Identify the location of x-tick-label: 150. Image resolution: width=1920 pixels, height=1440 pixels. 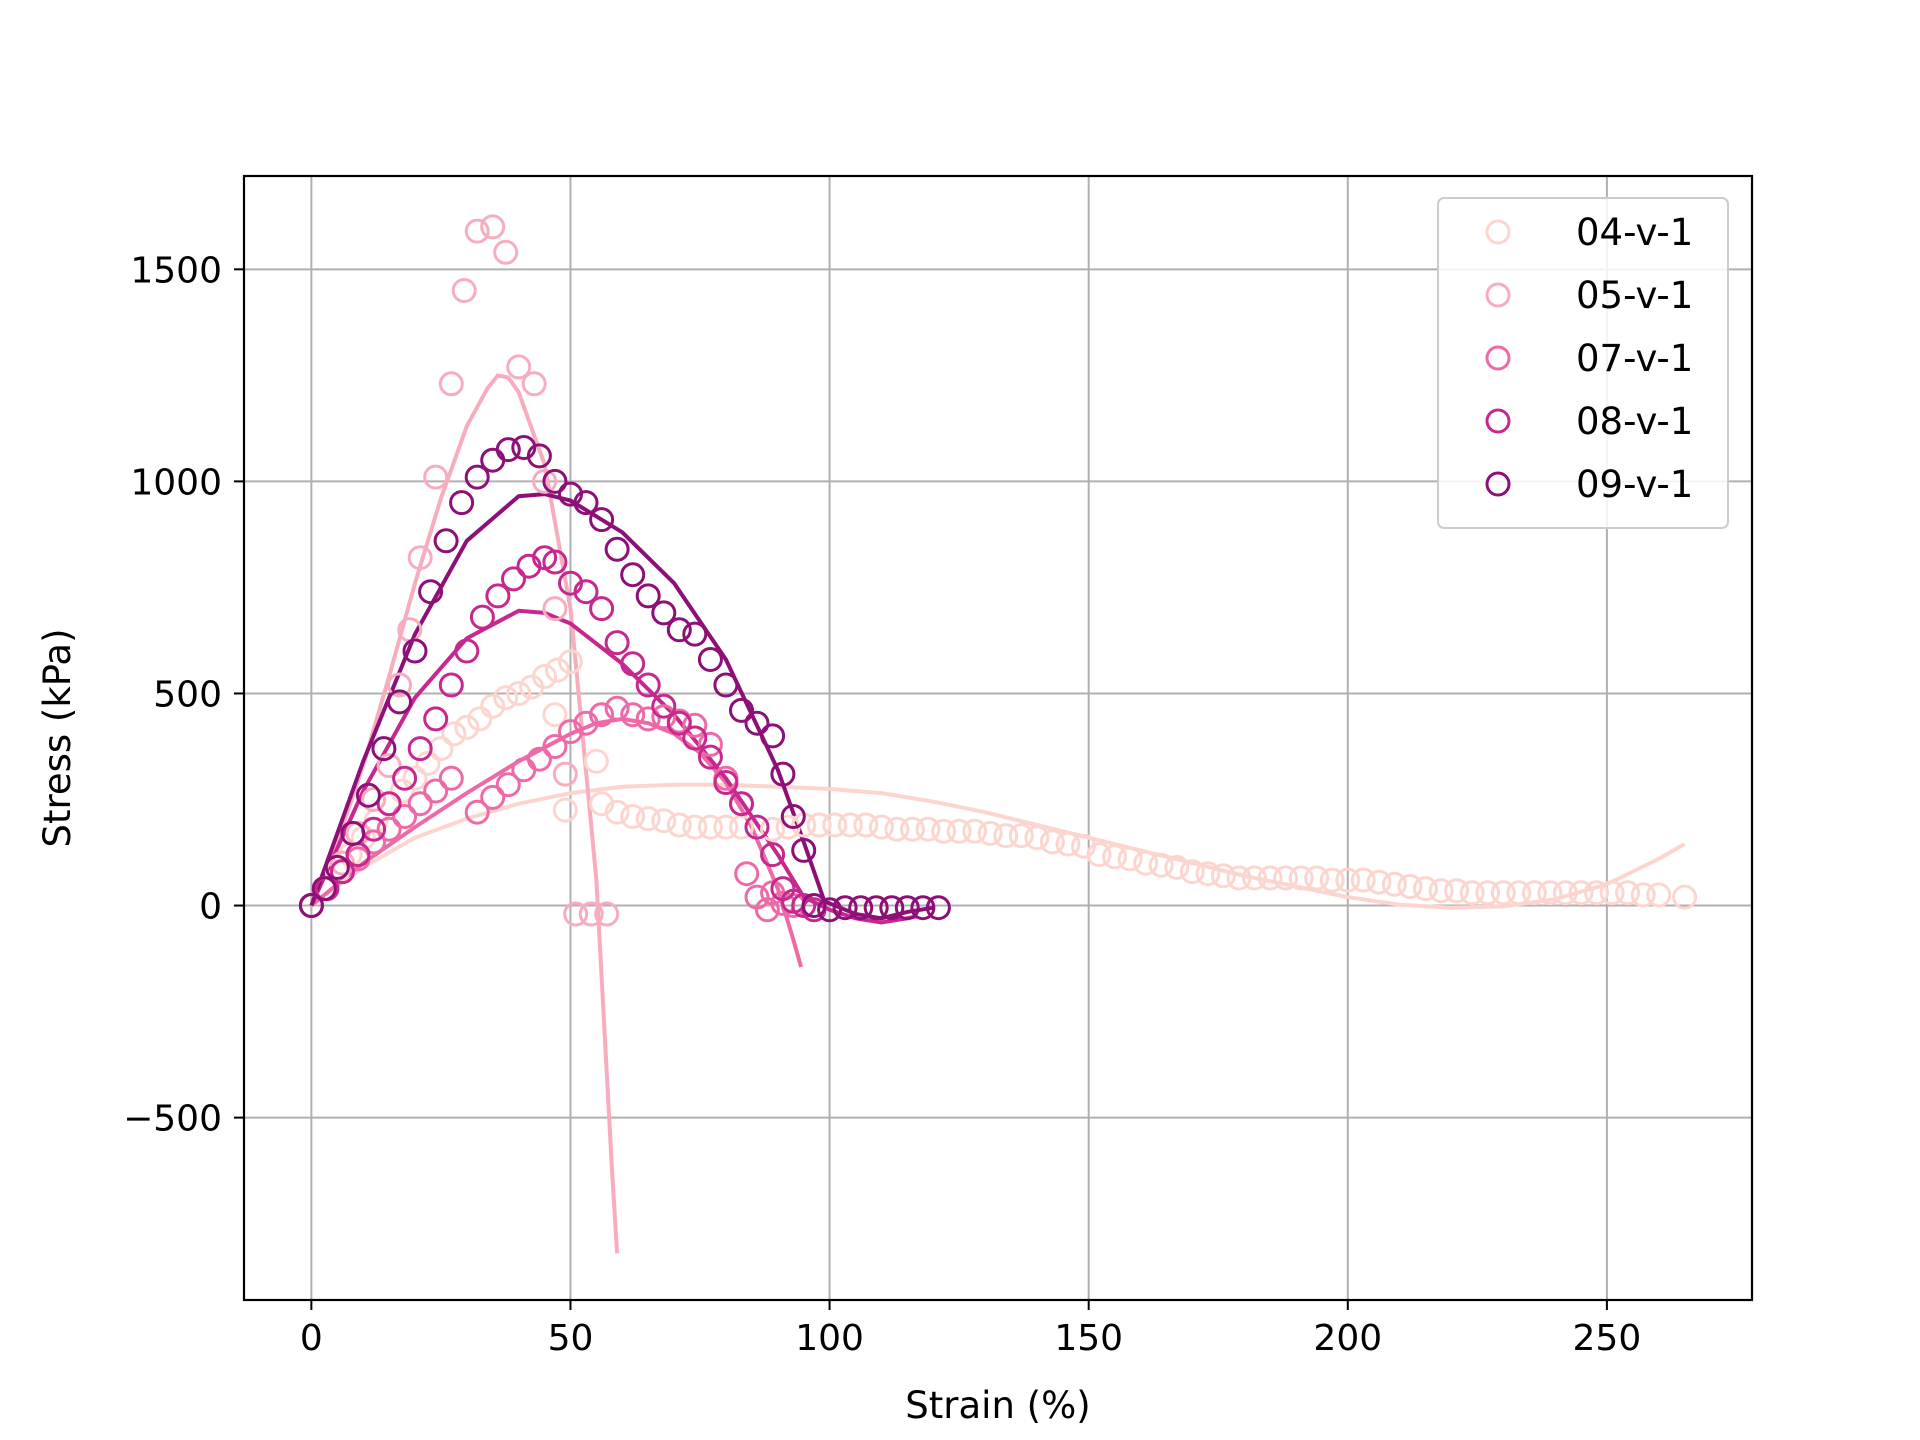
(1088, 1338).